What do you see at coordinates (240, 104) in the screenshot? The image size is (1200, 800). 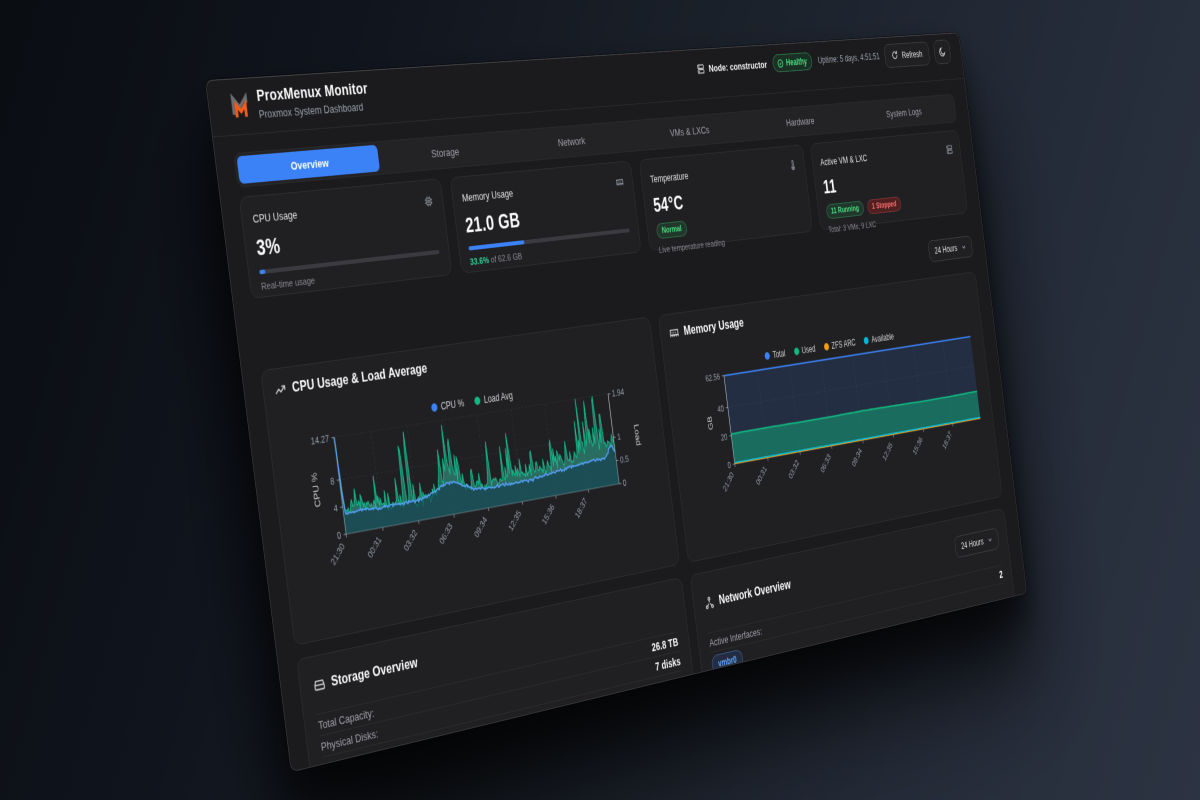 I see `proxmenux-logo-icon` at bounding box center [240, 104].